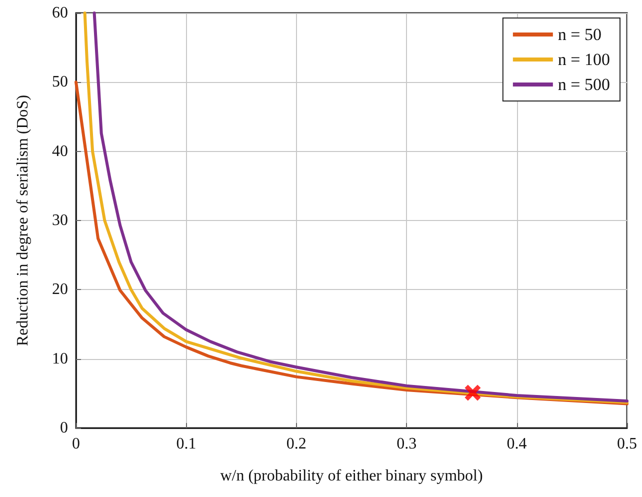  Describe the element at coordinates (406, 444) in the screenshot. I see `x-tick-label: 0.3` at that location.